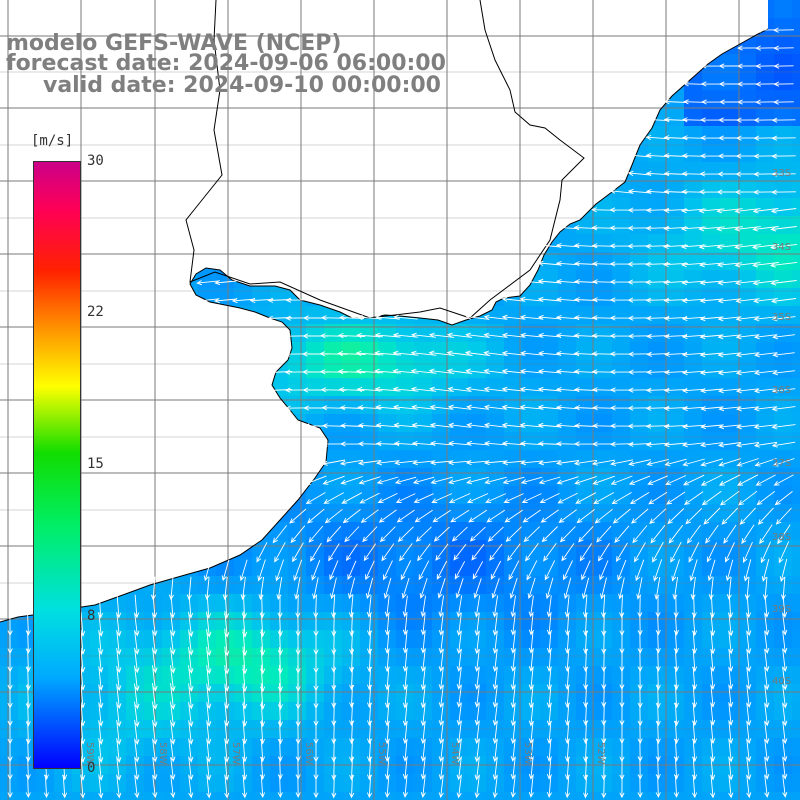  I want to click on longitude-labels: 59W 58W 57W 56W 55W 54W 53W 52W, so click(345, 753).